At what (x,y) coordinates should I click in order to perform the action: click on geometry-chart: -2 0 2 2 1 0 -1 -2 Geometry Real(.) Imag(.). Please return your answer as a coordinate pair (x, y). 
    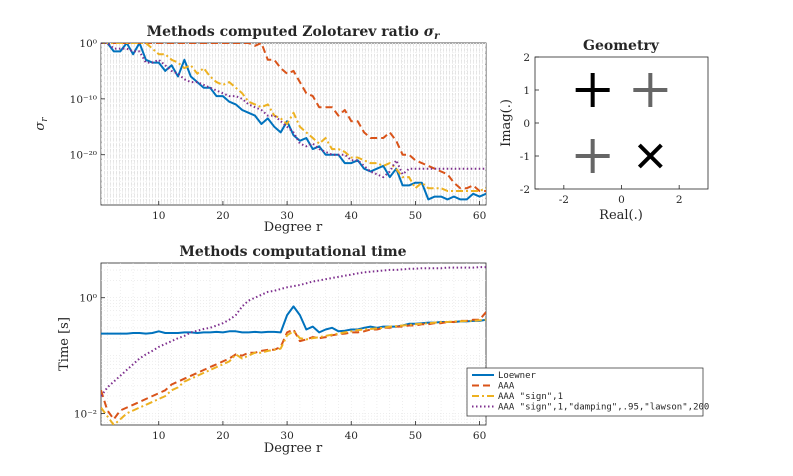
    Looking at the image, I should click on (604, 130).